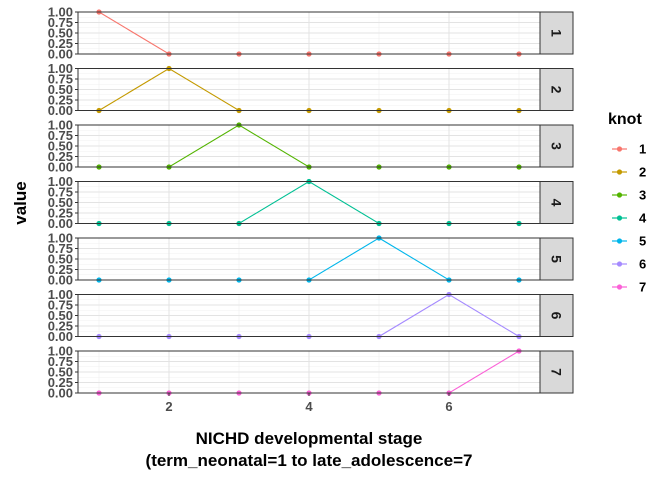  I want to click on facet-panel-6: 0.000.250.500.751.00 6, so click(311, 315).